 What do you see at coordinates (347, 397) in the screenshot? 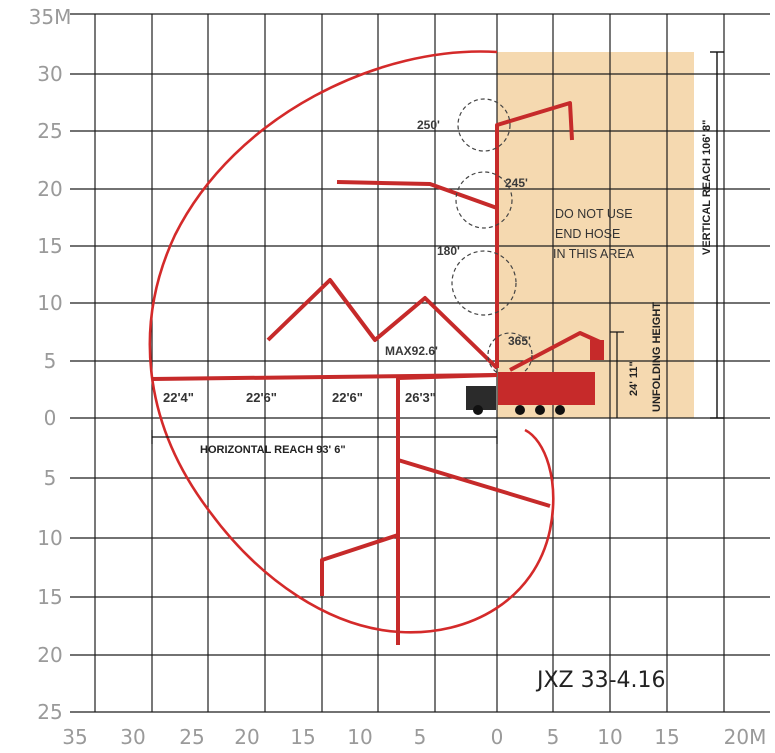
I see `section-length-3: 22'6"` at bounding box center [347, 397].